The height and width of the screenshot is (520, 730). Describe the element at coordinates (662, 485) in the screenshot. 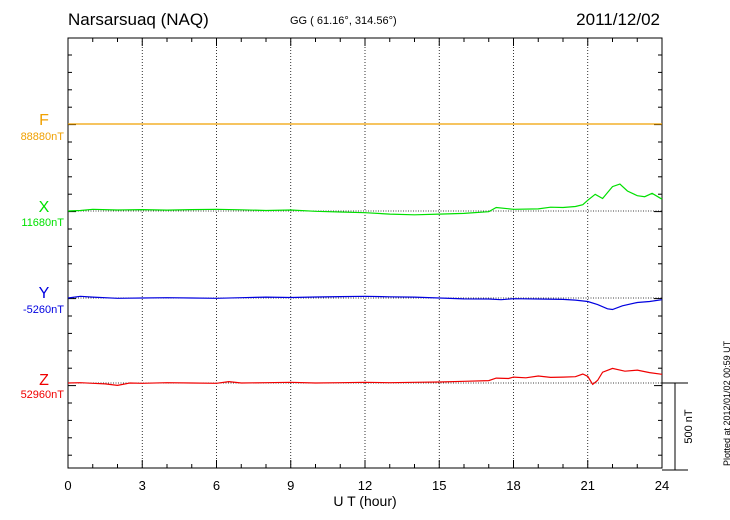

I see `x-tick-label: 24` at that location.